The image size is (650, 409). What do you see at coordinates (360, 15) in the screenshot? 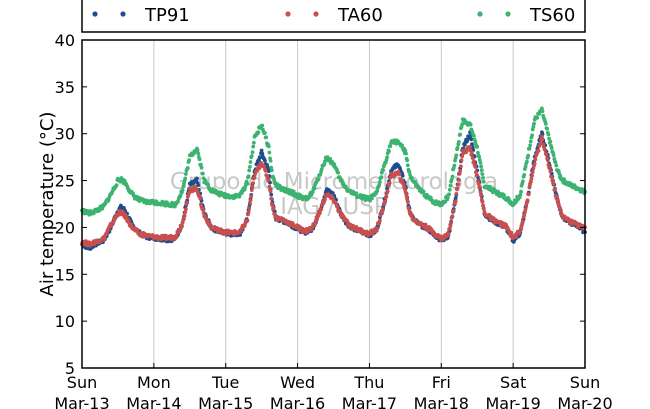
I see `legend-label-ta60: TA60` at bounding box center [360, 15].